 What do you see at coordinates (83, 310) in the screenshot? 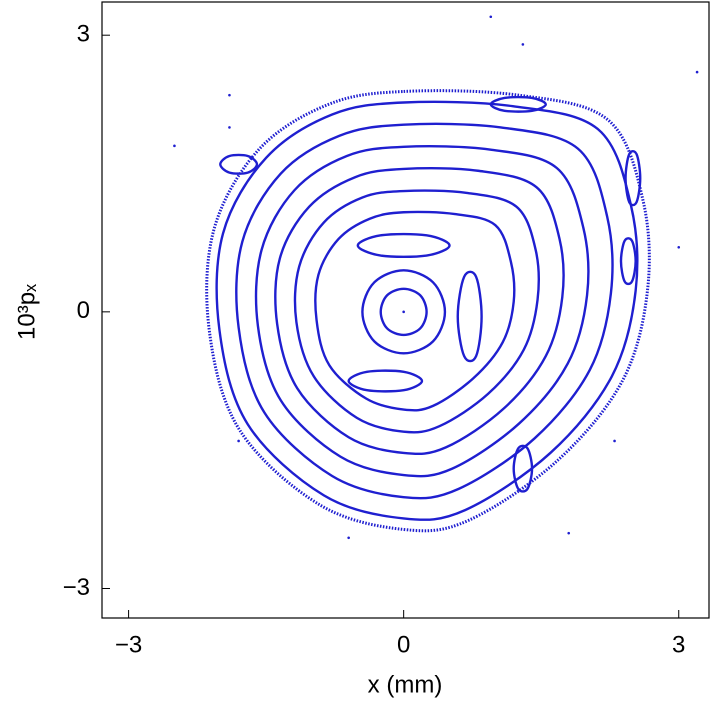
I see `y-tick-label: 0` at bounding box center [83, 310].